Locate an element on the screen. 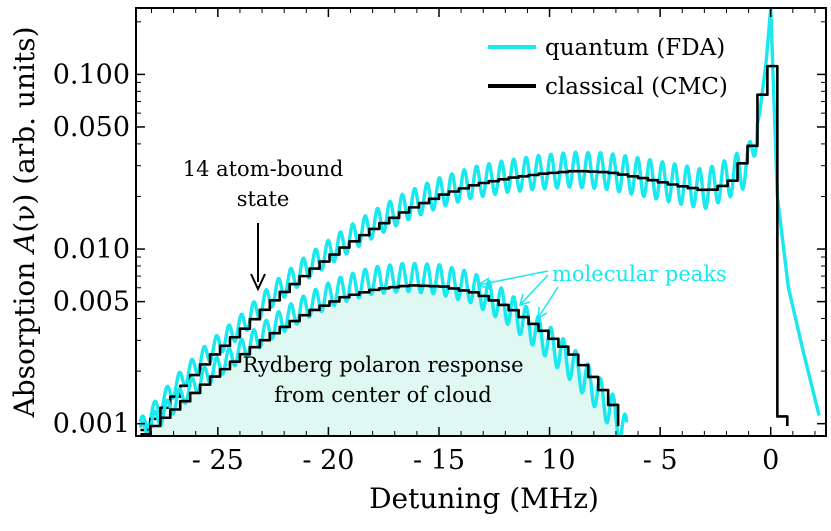 This screenshot has height=531, width=831. y-tick-label: 0.005 is located at coordinates (91, 302).